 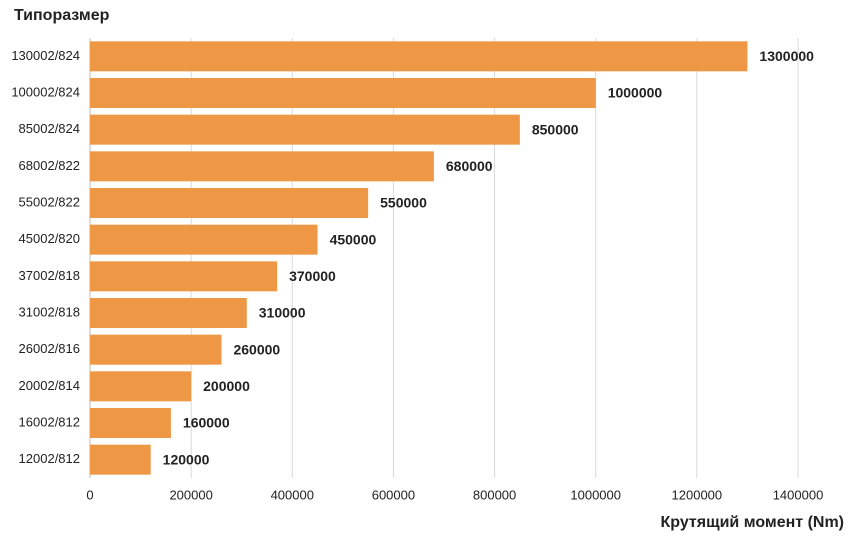 I want to click on value-label: 160000, so click(x=206, y=423).